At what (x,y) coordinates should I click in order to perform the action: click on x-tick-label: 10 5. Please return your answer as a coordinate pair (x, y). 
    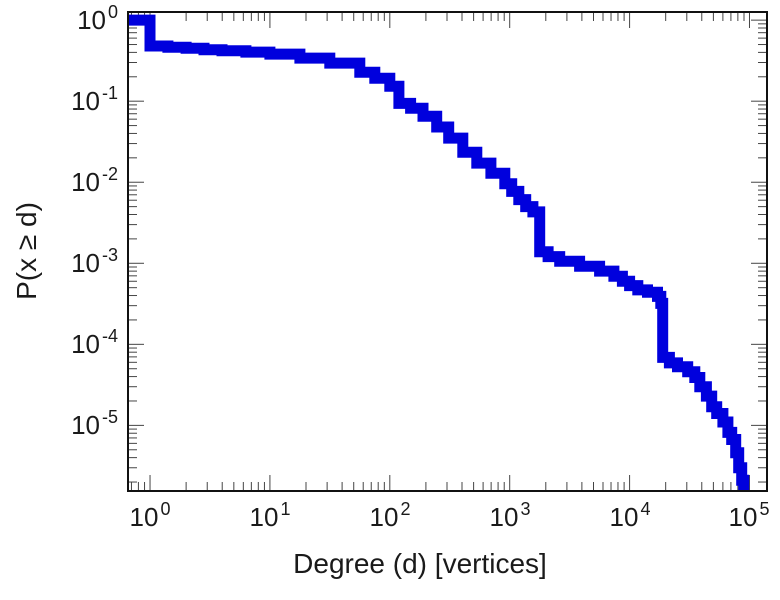
    Looking at the image, I should click on (749, 515).